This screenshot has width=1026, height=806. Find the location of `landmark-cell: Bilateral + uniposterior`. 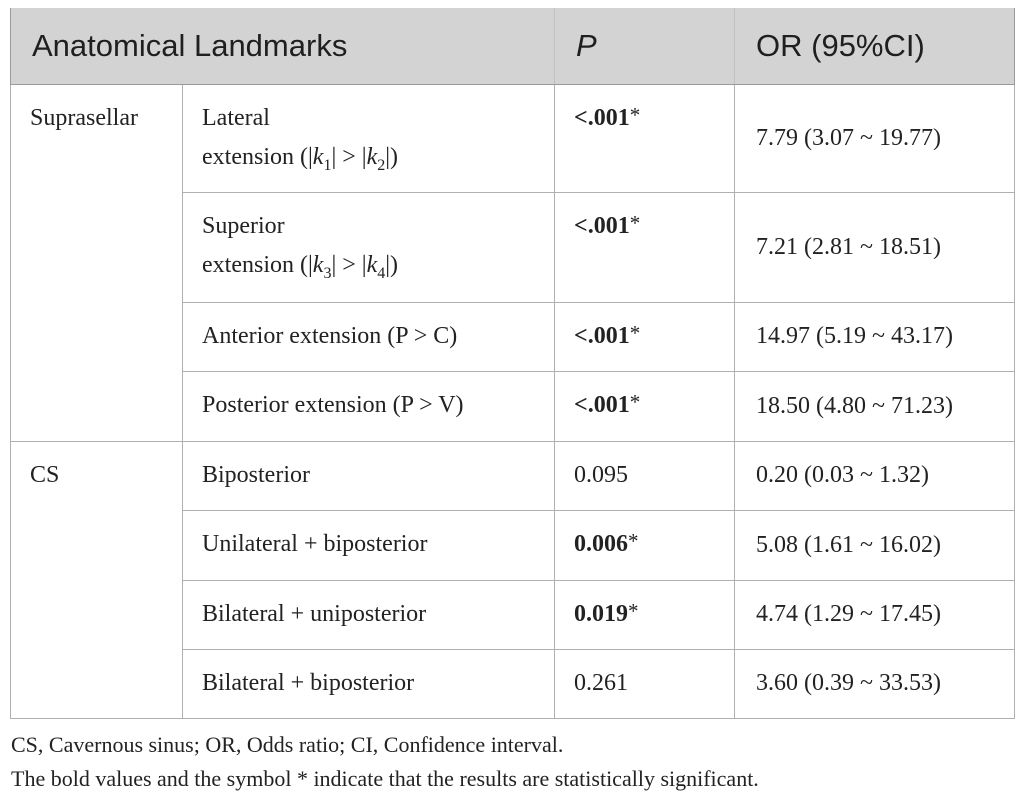

landmark-cell: Bilateral + uniposterior is located at coordinates (368, 614).